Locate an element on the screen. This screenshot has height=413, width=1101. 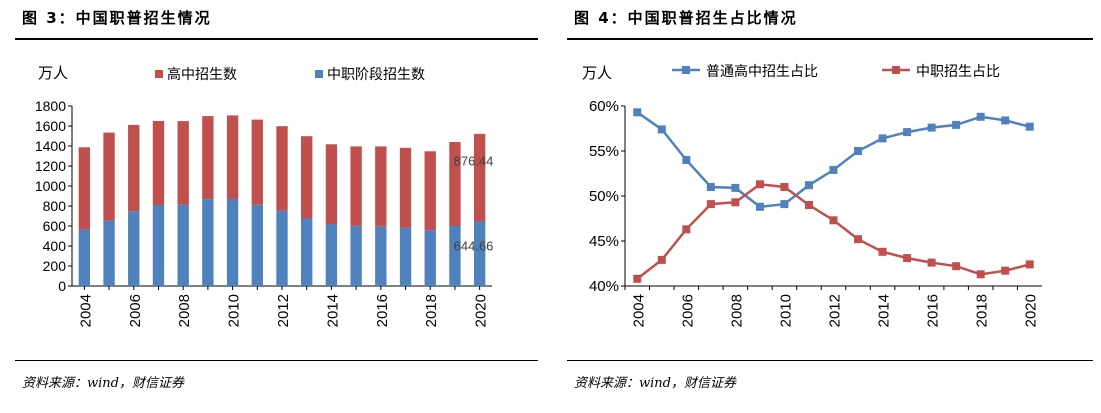
y-tick-label: 50% is located at coordinates (604, 196).